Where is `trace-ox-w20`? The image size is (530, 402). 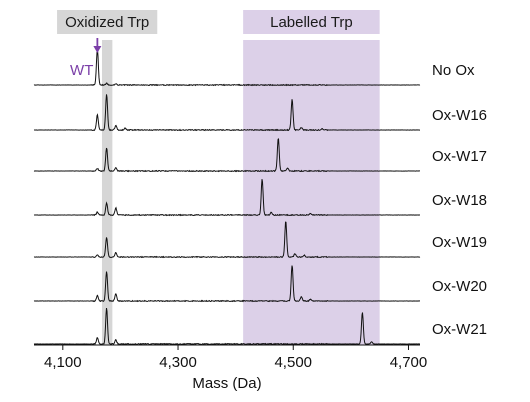 trace-ox-w20 is located at coordinates (227, 284).